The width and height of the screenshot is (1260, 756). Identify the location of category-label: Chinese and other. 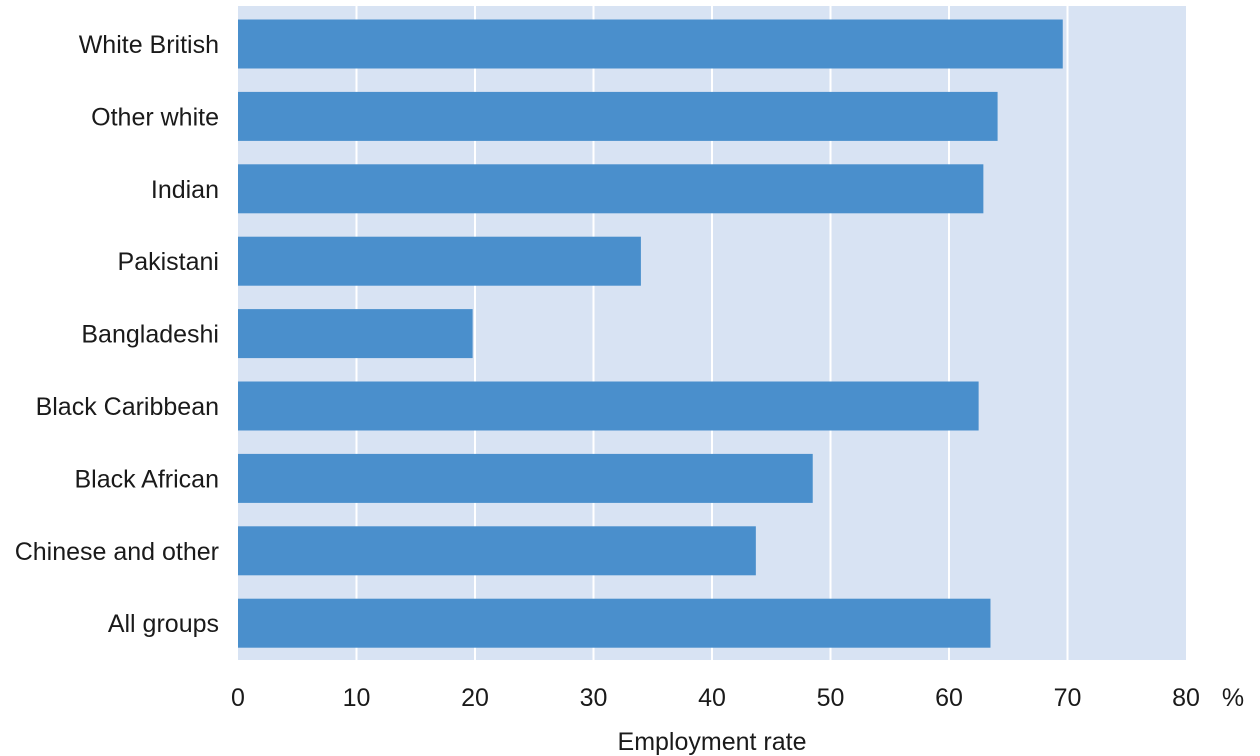
(117, 552).